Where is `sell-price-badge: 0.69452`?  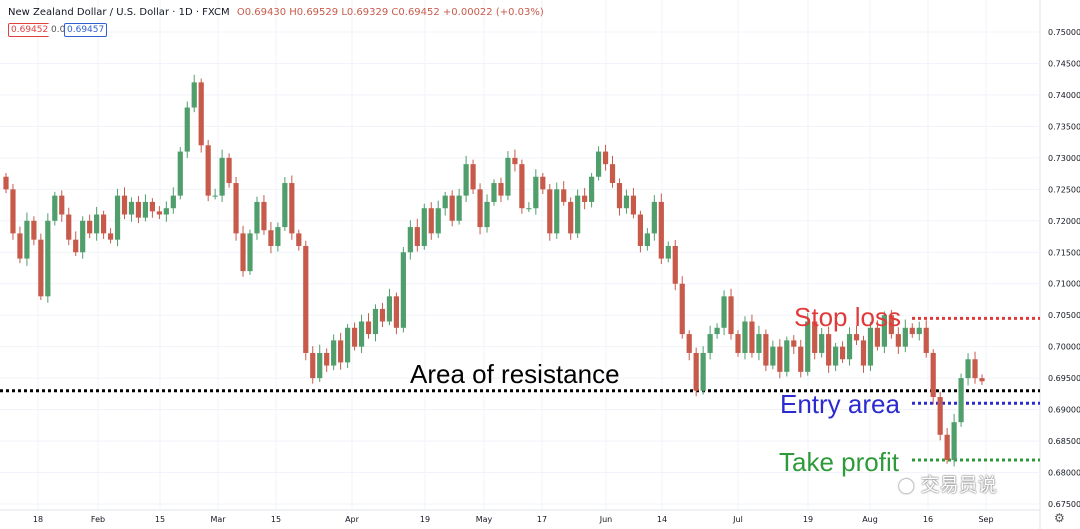
sell-price-badge: 0.69452 is located at coordinates (30, 30).